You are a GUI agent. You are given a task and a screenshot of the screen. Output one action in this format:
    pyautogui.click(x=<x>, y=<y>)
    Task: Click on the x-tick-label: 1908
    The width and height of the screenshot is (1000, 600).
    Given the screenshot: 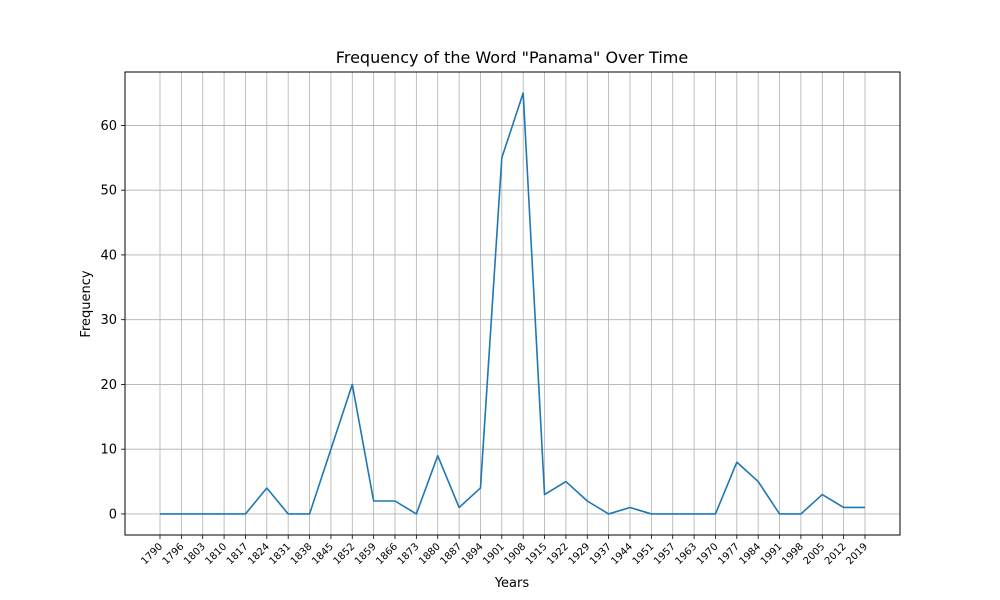 What is the action you would take?
    pyautogui.click(x=516, y=554)
    